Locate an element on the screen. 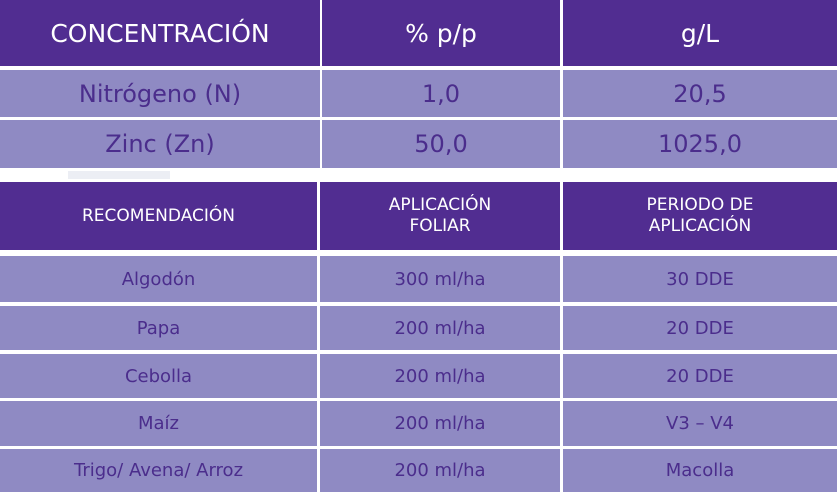 This screenshot has height=492, width=837. table-header-cell: g/L is located at coordinates (700, 33).